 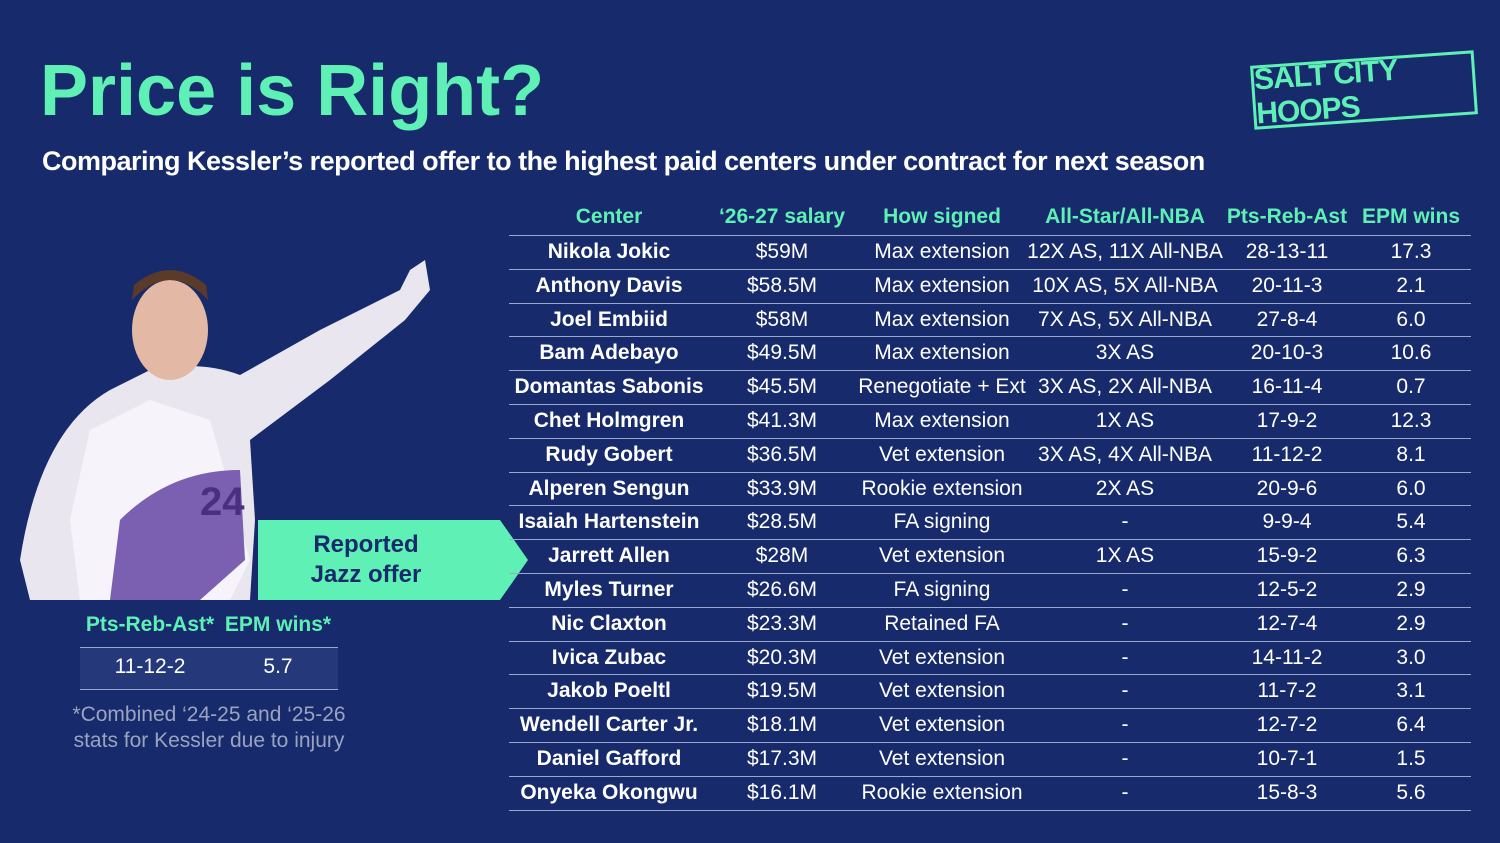 I want to click on cell: 12X AS, 11X All-NBA, so click(x=1125, y=251).